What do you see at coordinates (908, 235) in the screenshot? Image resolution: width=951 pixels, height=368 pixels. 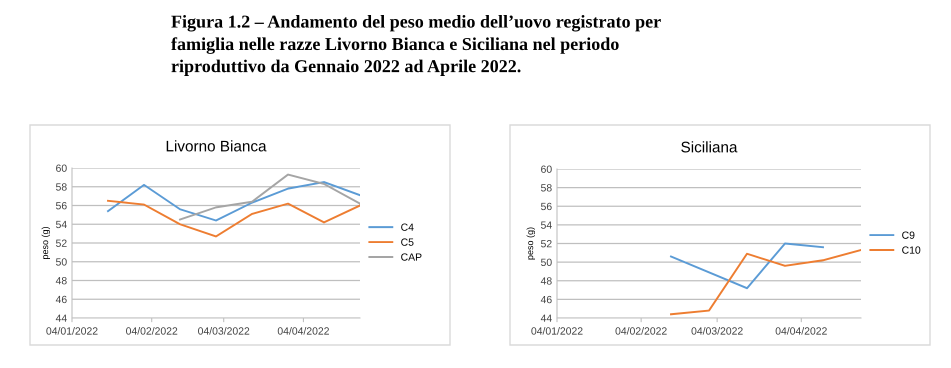 I see `legend-label: C9` at bounding box center [908, 235].